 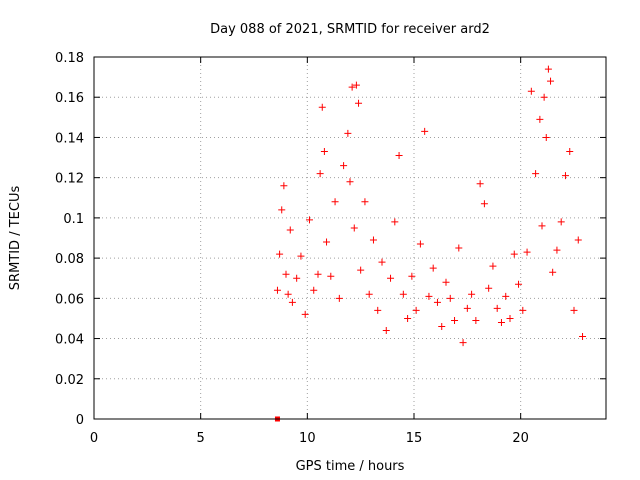 What do you see at coordinates (69, 179) in the screenshot?
I see `y-tick-label: 0.12` at bounding box center [69, 179].